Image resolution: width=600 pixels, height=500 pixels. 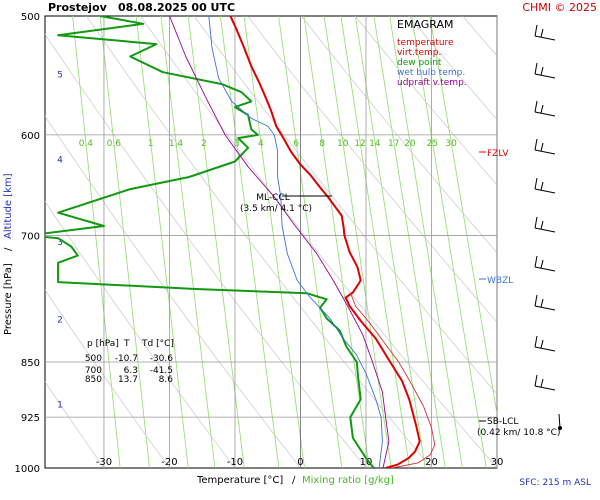 What do you see at coordinates (204, 144) in the screenshot?
I see `mixing-ratio-label: 2` at bounding box center [204, 144].